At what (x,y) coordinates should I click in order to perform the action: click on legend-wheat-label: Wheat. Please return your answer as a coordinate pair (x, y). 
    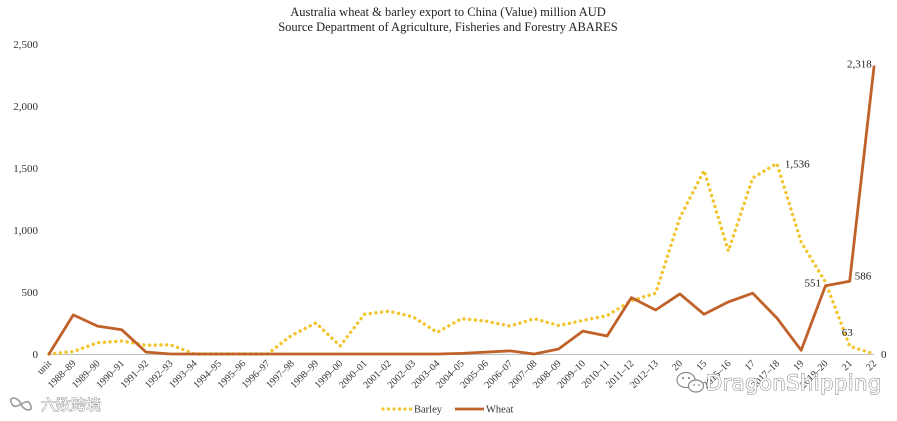
    Looking at the image, I should click on (499, 410).